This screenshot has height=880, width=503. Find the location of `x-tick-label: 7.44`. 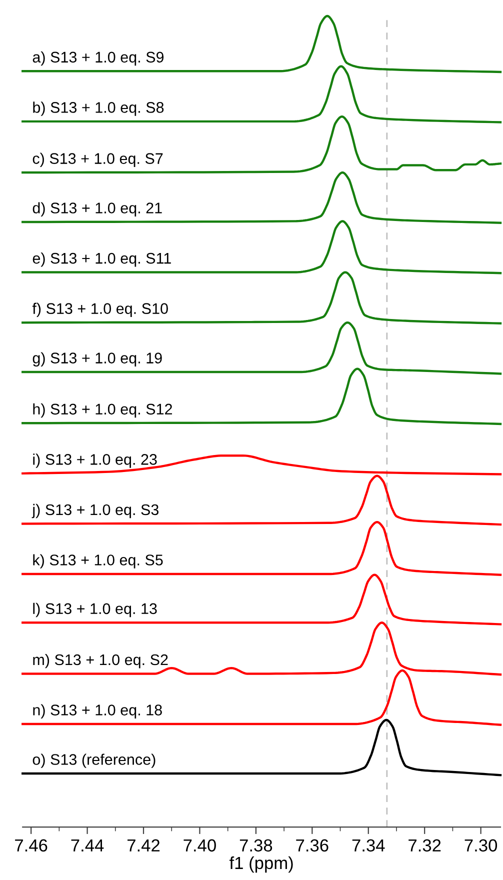

x-tick-label: 7.44 is located at coordinates (87, 845).